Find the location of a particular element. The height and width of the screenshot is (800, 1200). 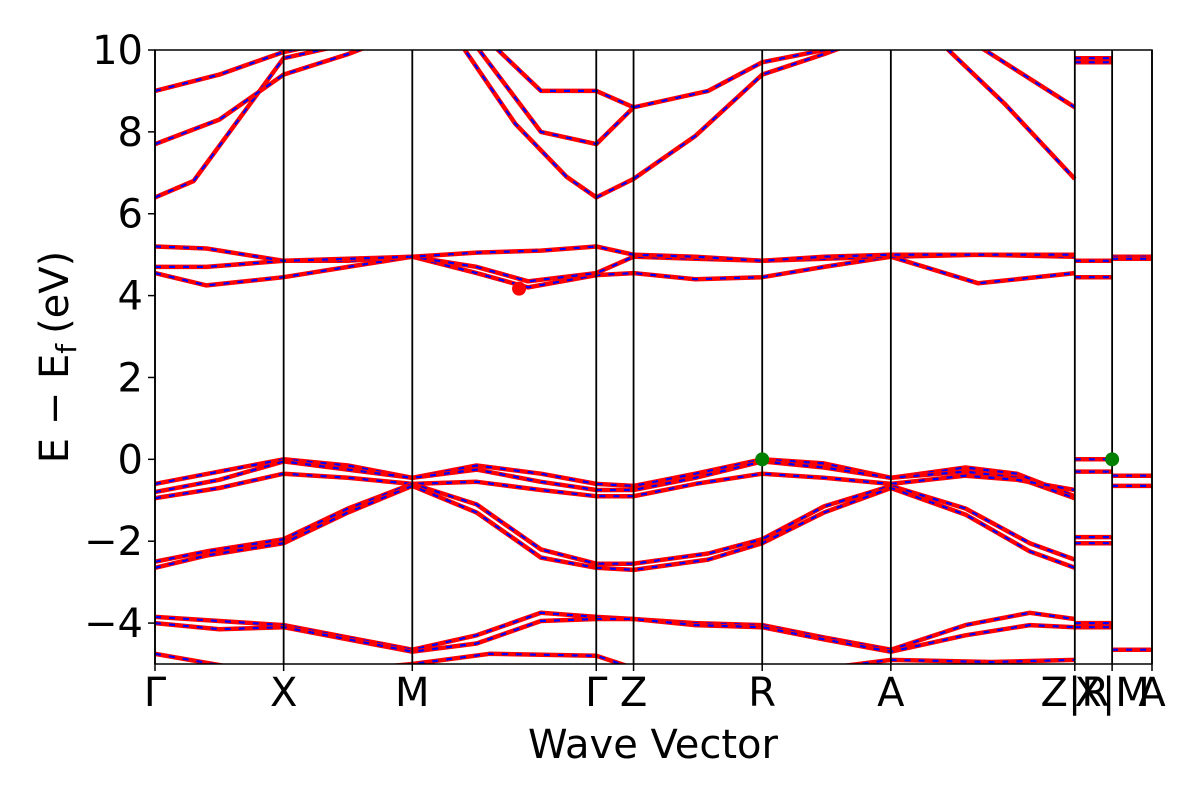

y-axis-title-sub: f is located at coordinates (66, 348).